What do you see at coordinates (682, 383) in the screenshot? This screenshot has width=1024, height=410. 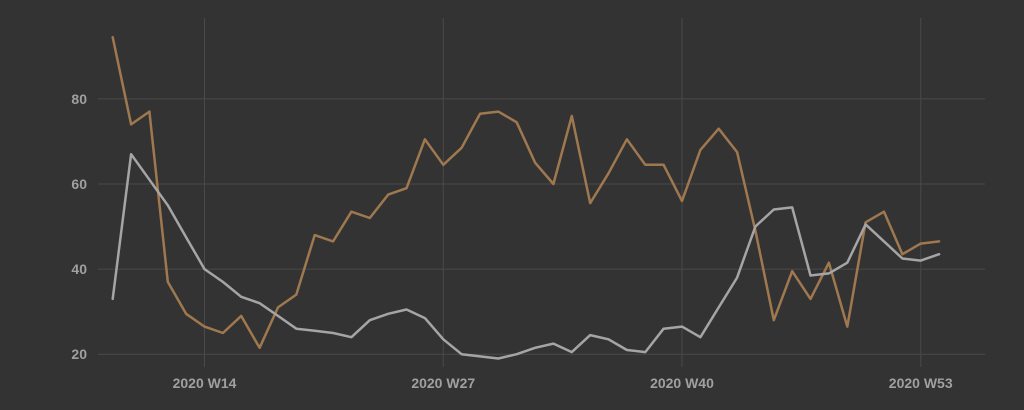 I see `x-tick-label: 2020 W40` at bounding box center [682, 383].